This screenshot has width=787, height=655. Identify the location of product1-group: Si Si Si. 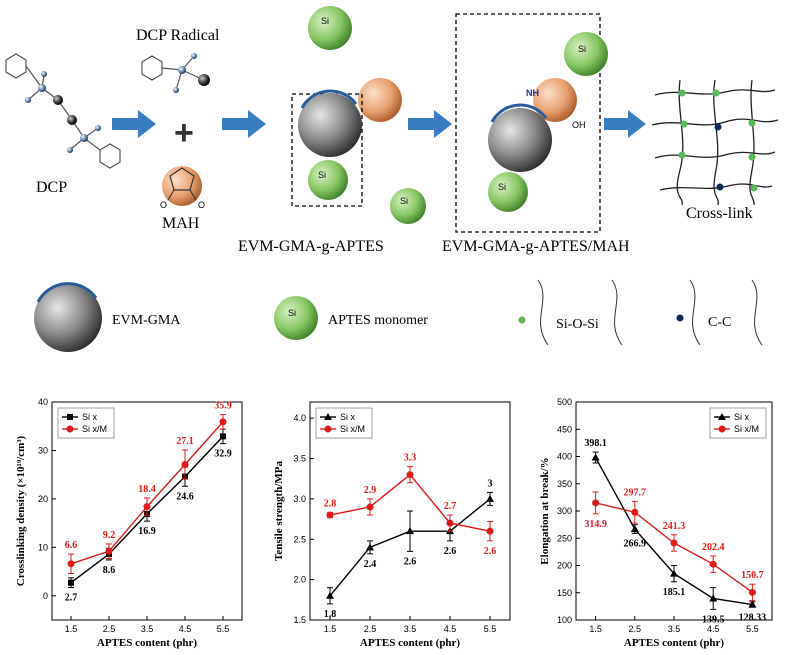
(358, 115).